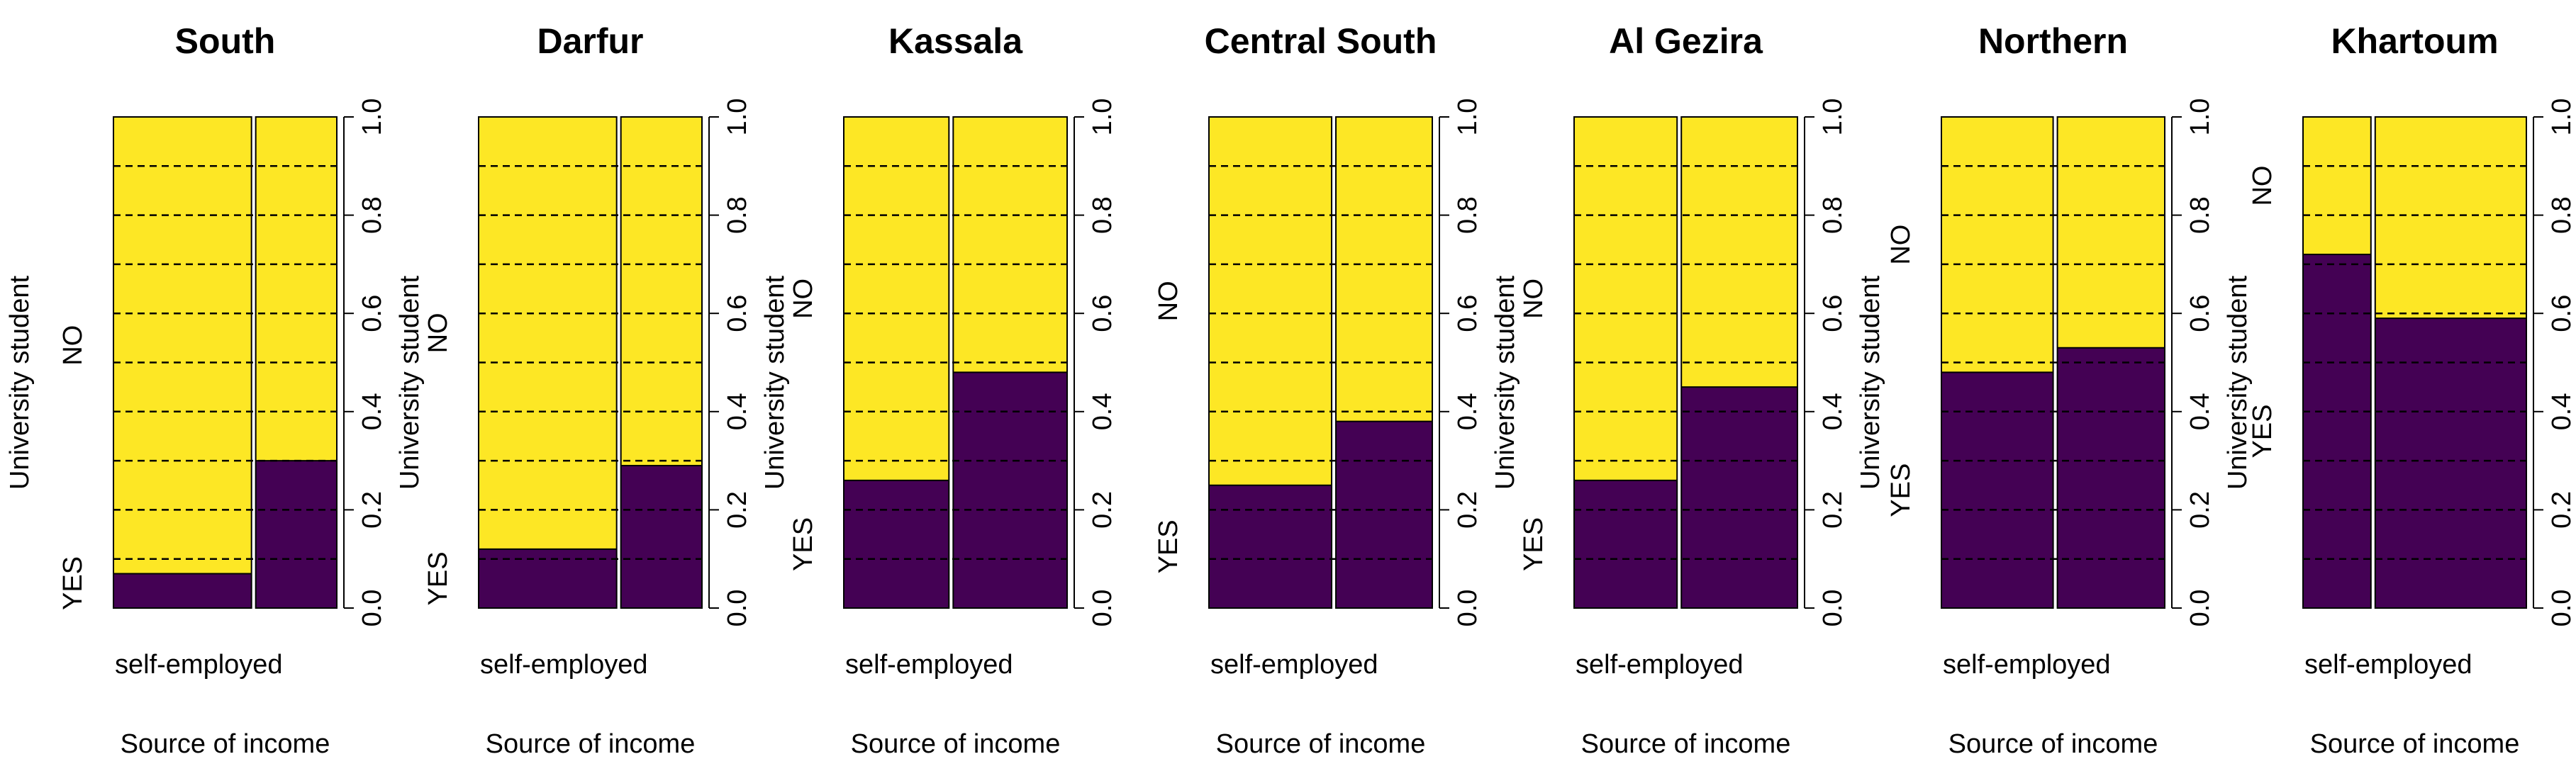 The width and height of the screenshot is (2576, 776). What do you see at coordinates (955, 41) in the screenshot?
I see `panel-title: Kassala` at bounding box center [955, 41].